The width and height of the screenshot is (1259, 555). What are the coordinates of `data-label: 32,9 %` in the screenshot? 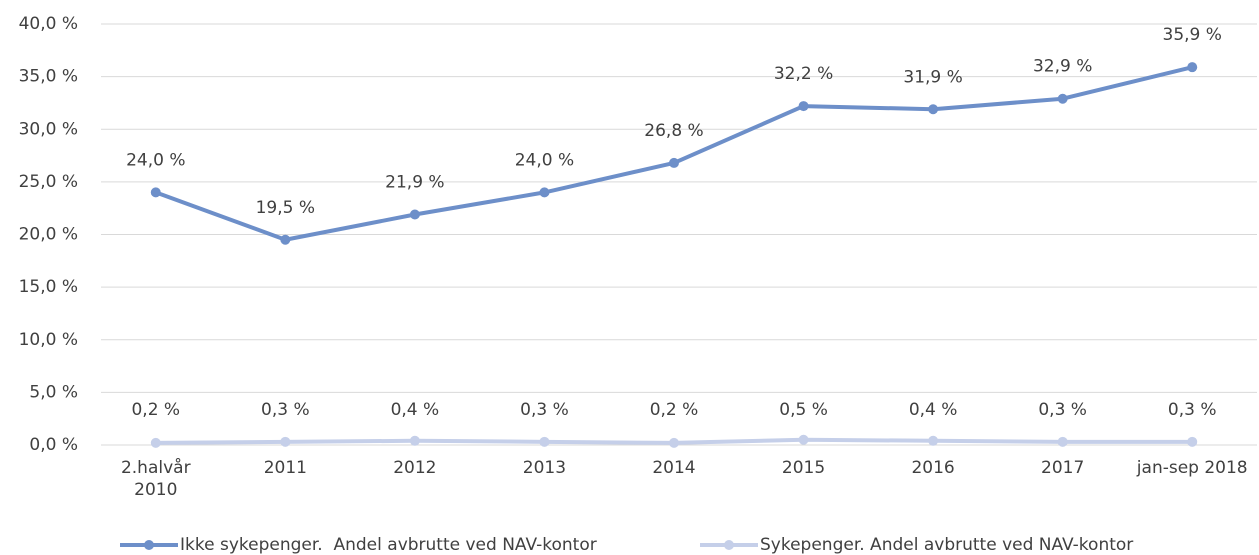 It's located at (1062, 67).